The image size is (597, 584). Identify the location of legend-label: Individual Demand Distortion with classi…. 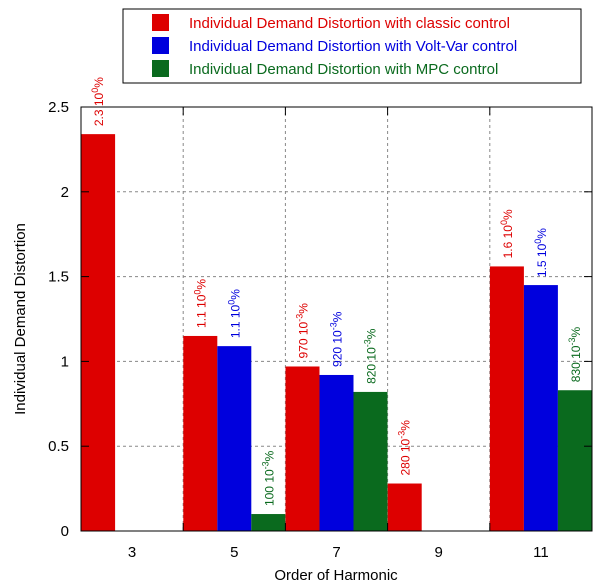
(349, 23).